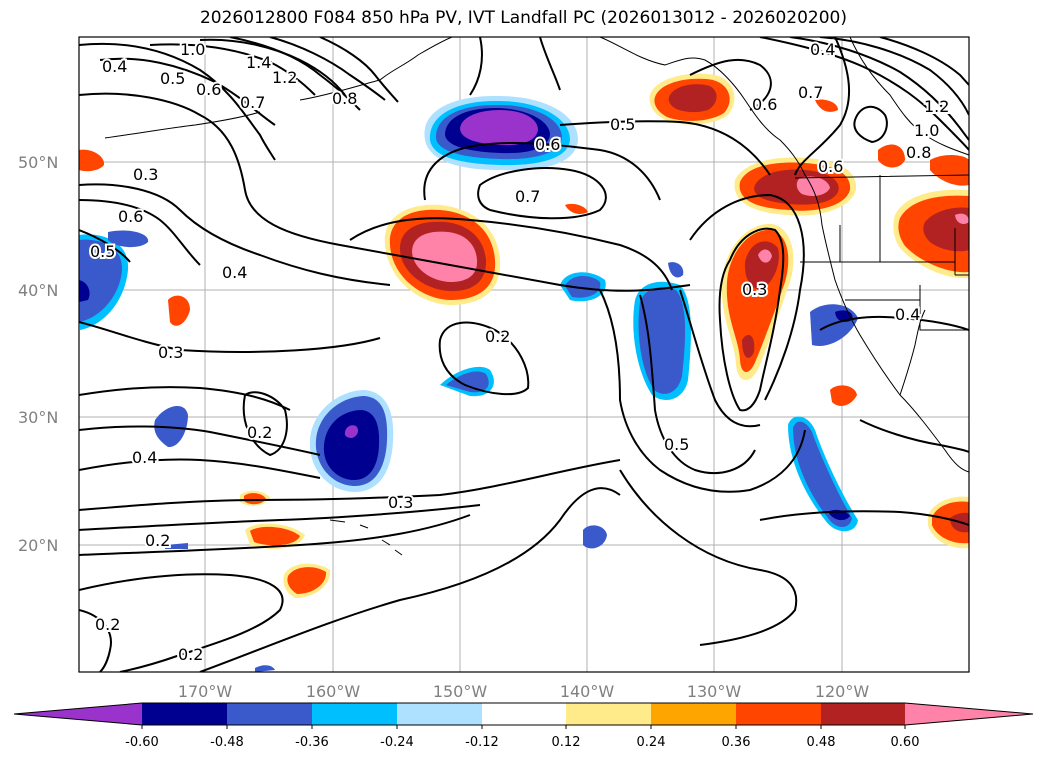 This screenshot has width=1047, height=765. What do you see at coordinates (227, 742) in the screenshot?
I see `colorbar-tick-label: -0.48` at bounding box center [227, 742].